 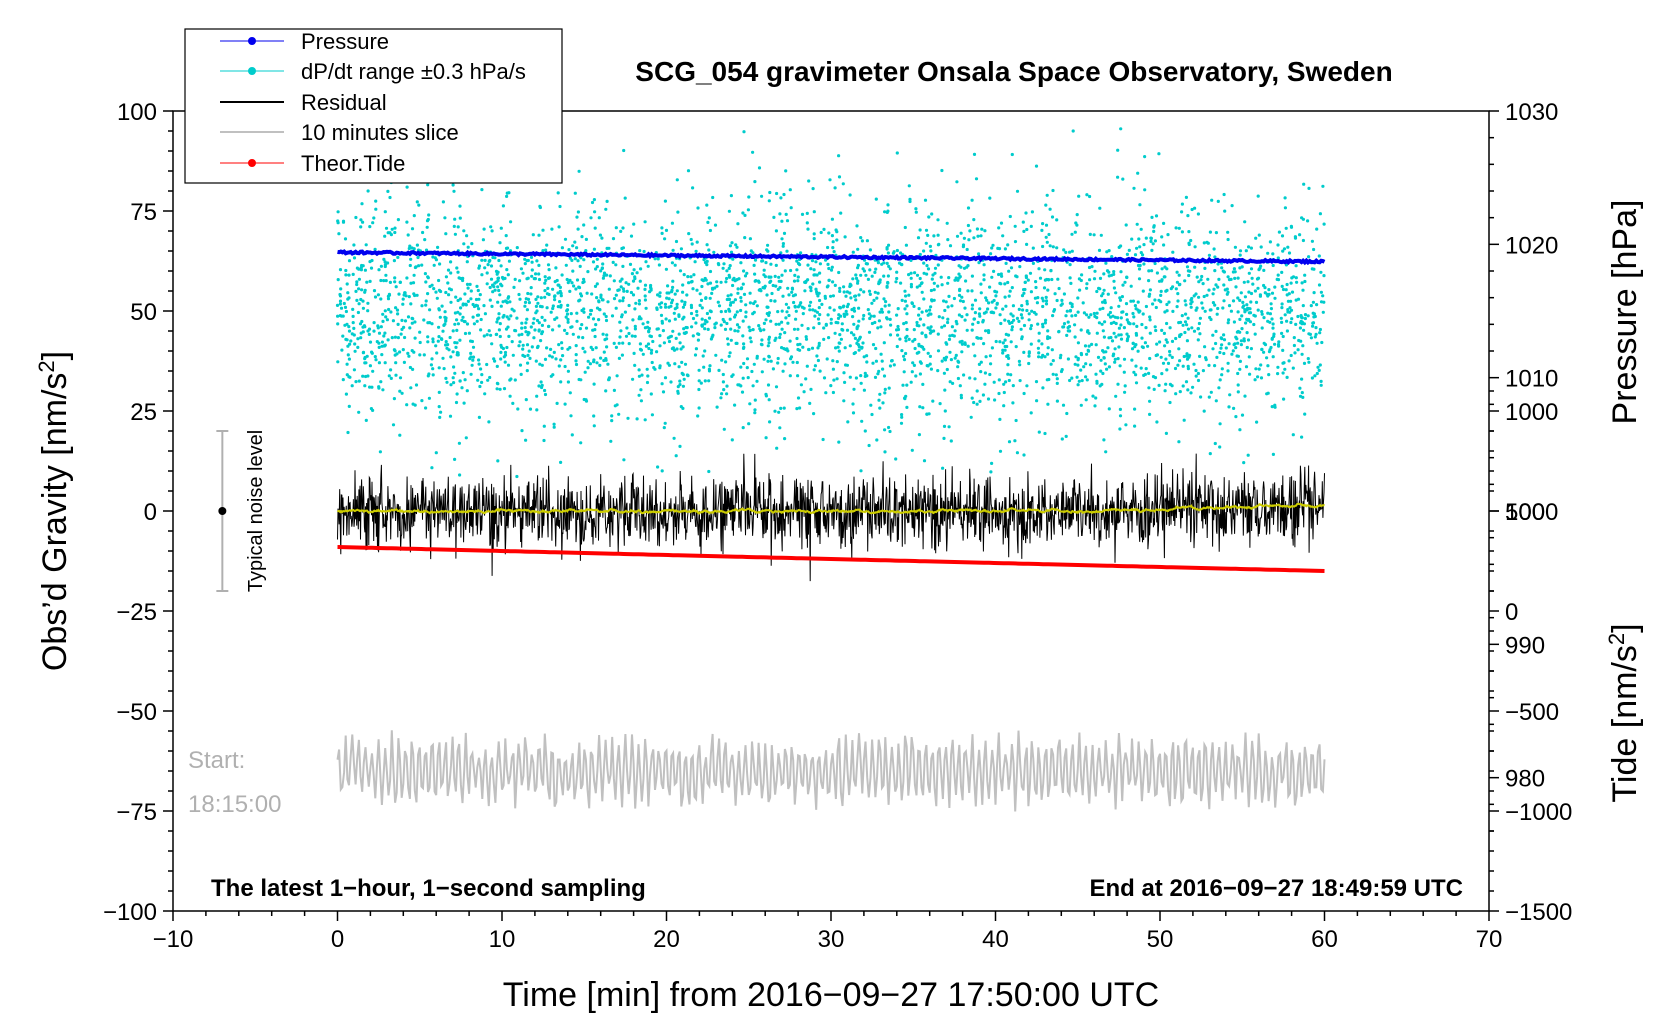 I want to click on start-time: 18:15:00, so click(x=234, y=804).